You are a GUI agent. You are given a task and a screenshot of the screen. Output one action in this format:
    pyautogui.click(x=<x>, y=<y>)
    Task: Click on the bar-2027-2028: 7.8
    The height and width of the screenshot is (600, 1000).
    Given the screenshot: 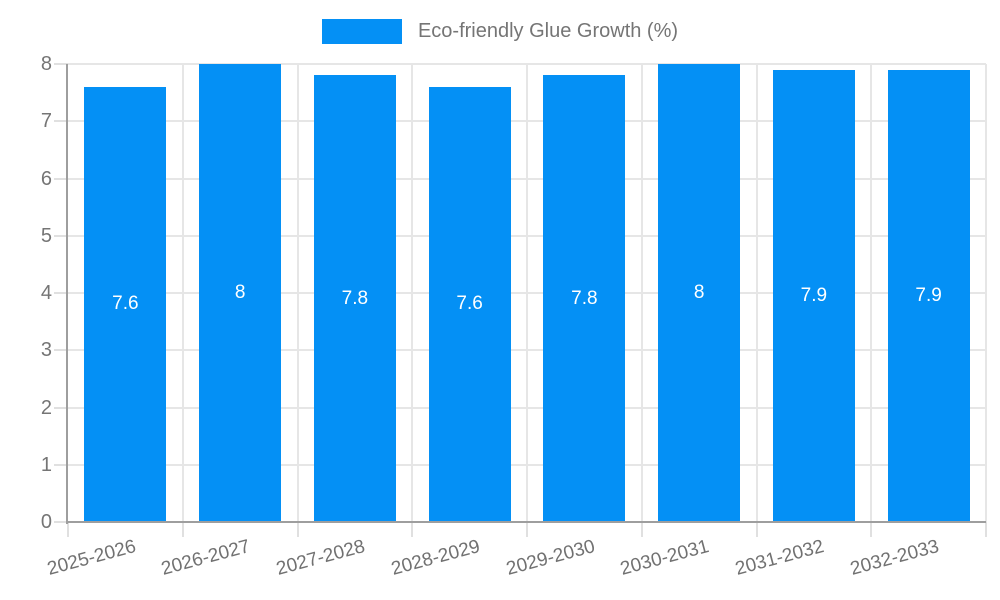 What is the action you would take?
    pyautogui.click(x=354, y=298)
    